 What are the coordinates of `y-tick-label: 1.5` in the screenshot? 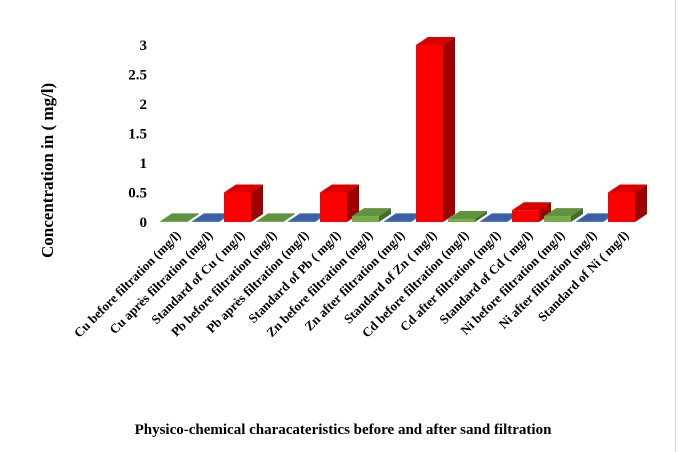 It's located at (137, 135).